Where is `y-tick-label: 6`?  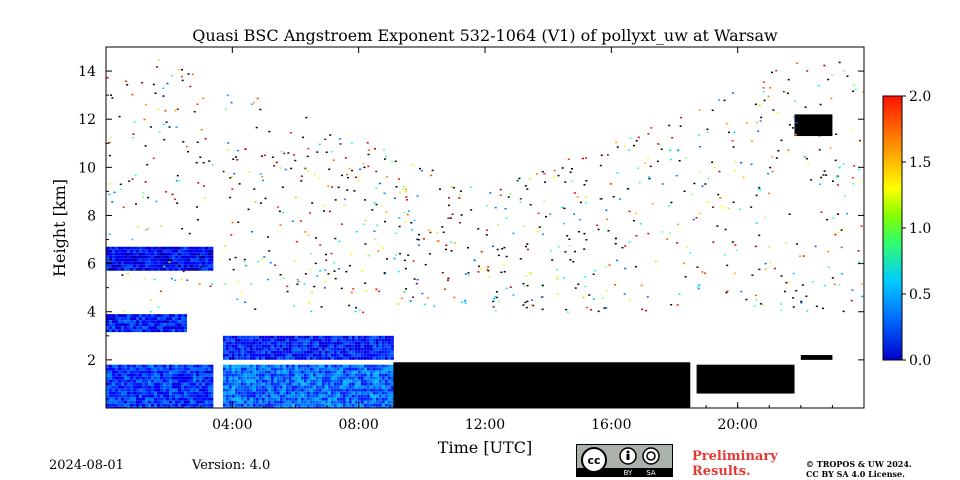 y-tick-label: 6 is located at coordinates (91, 265).